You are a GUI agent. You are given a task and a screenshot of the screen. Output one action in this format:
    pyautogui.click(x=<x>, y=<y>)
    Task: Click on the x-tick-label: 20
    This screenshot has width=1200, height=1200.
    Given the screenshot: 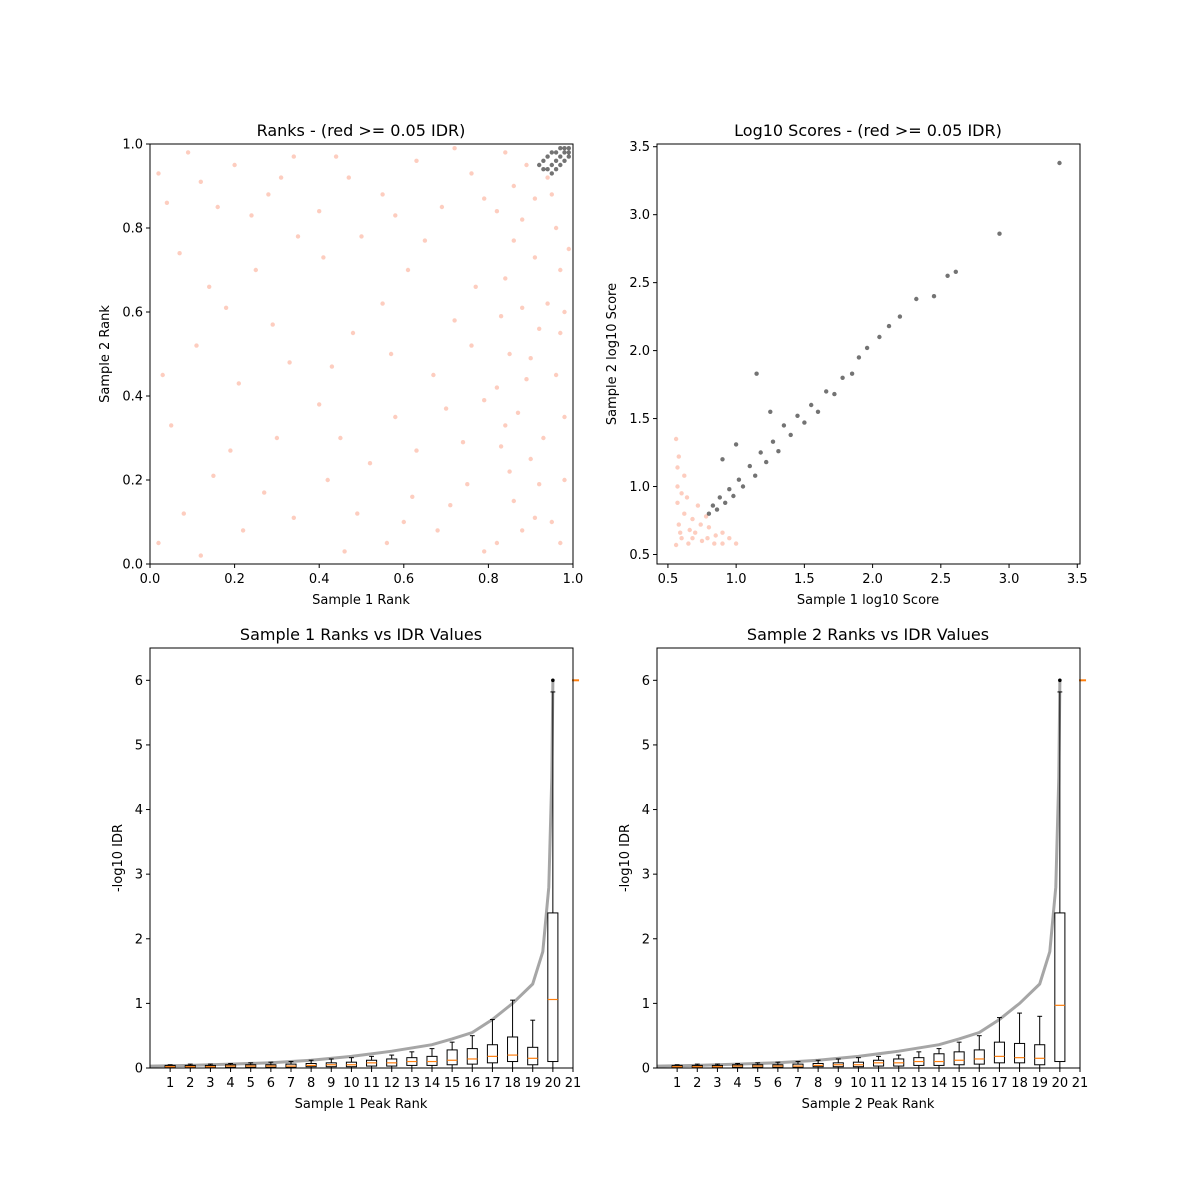 What is the action you would take?
    pyautogui.click(x=1060, y=1083)
    